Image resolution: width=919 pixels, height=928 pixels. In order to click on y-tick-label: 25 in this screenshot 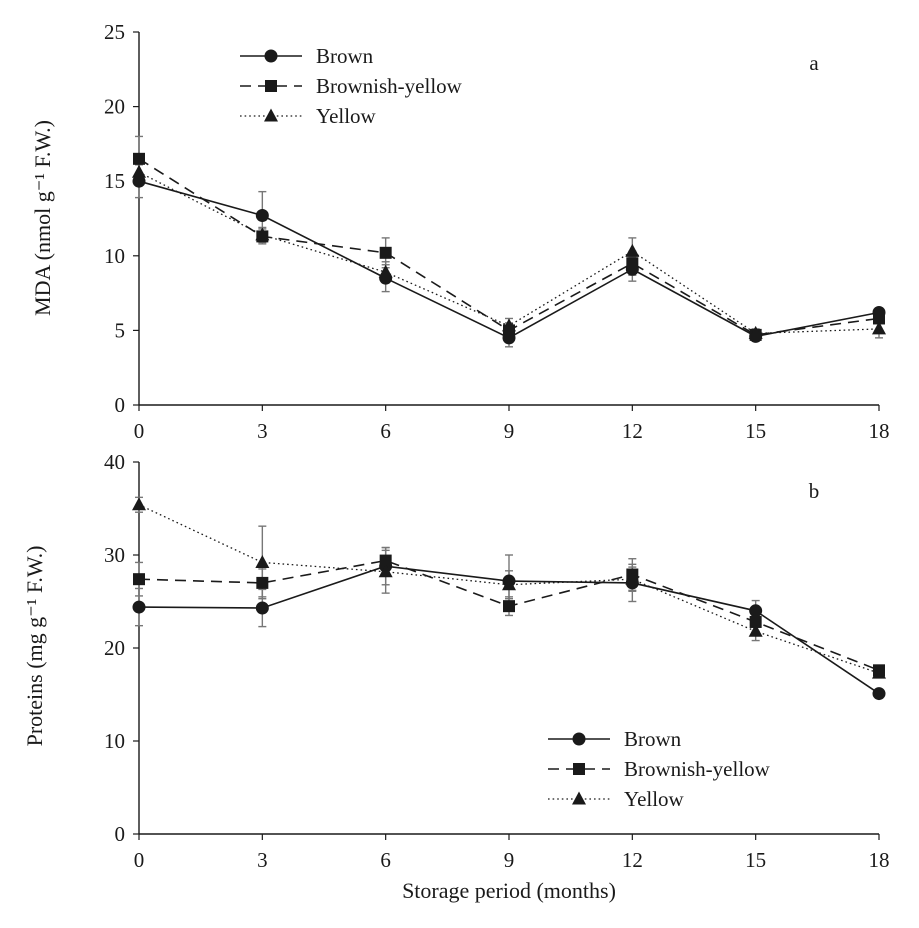, I will do `click(114, 32)`.